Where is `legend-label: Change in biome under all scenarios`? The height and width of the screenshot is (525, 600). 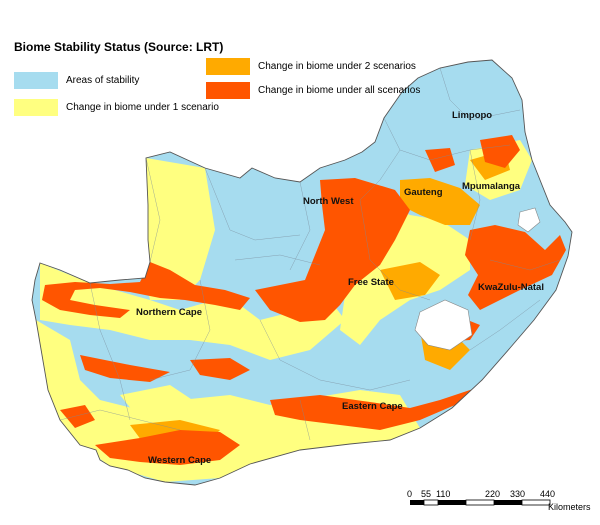
legend-label: Change in biome under all scenarios is located at coordinates (339, 90).